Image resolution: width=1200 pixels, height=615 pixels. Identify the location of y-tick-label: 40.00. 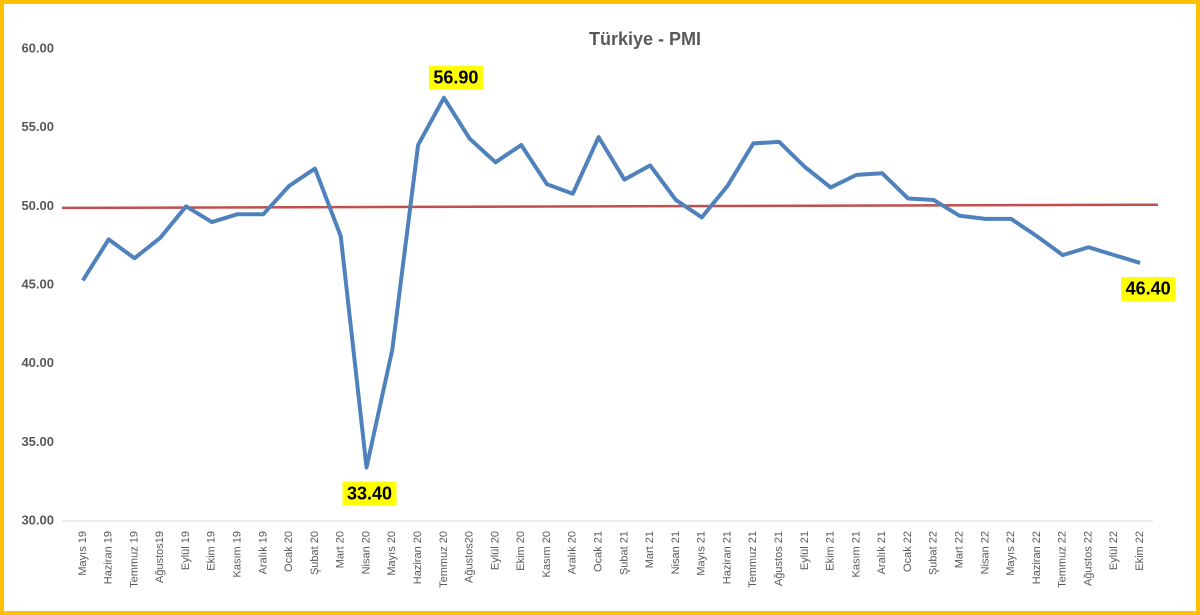
(37, 362).